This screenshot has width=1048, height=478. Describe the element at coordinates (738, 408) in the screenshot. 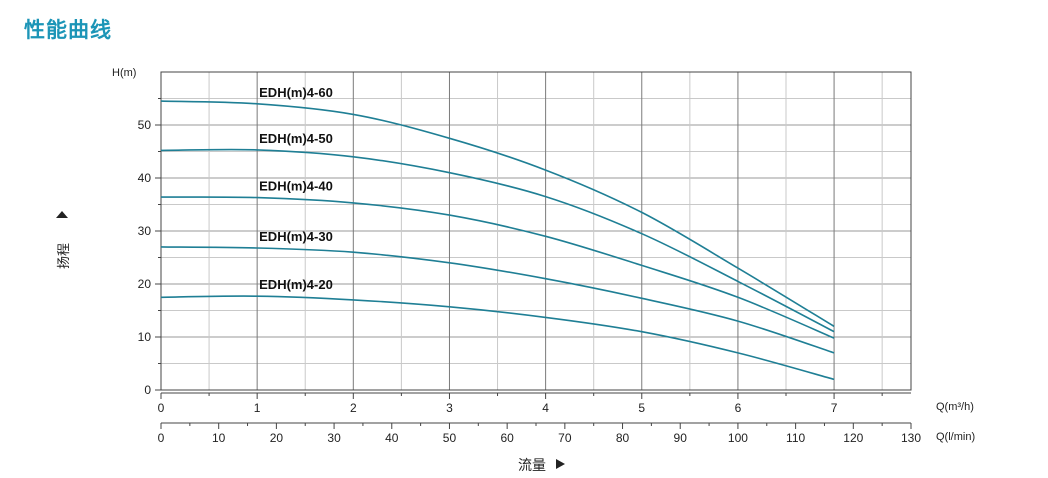

I see `x-axis-1-tick-label: 6` at that location.